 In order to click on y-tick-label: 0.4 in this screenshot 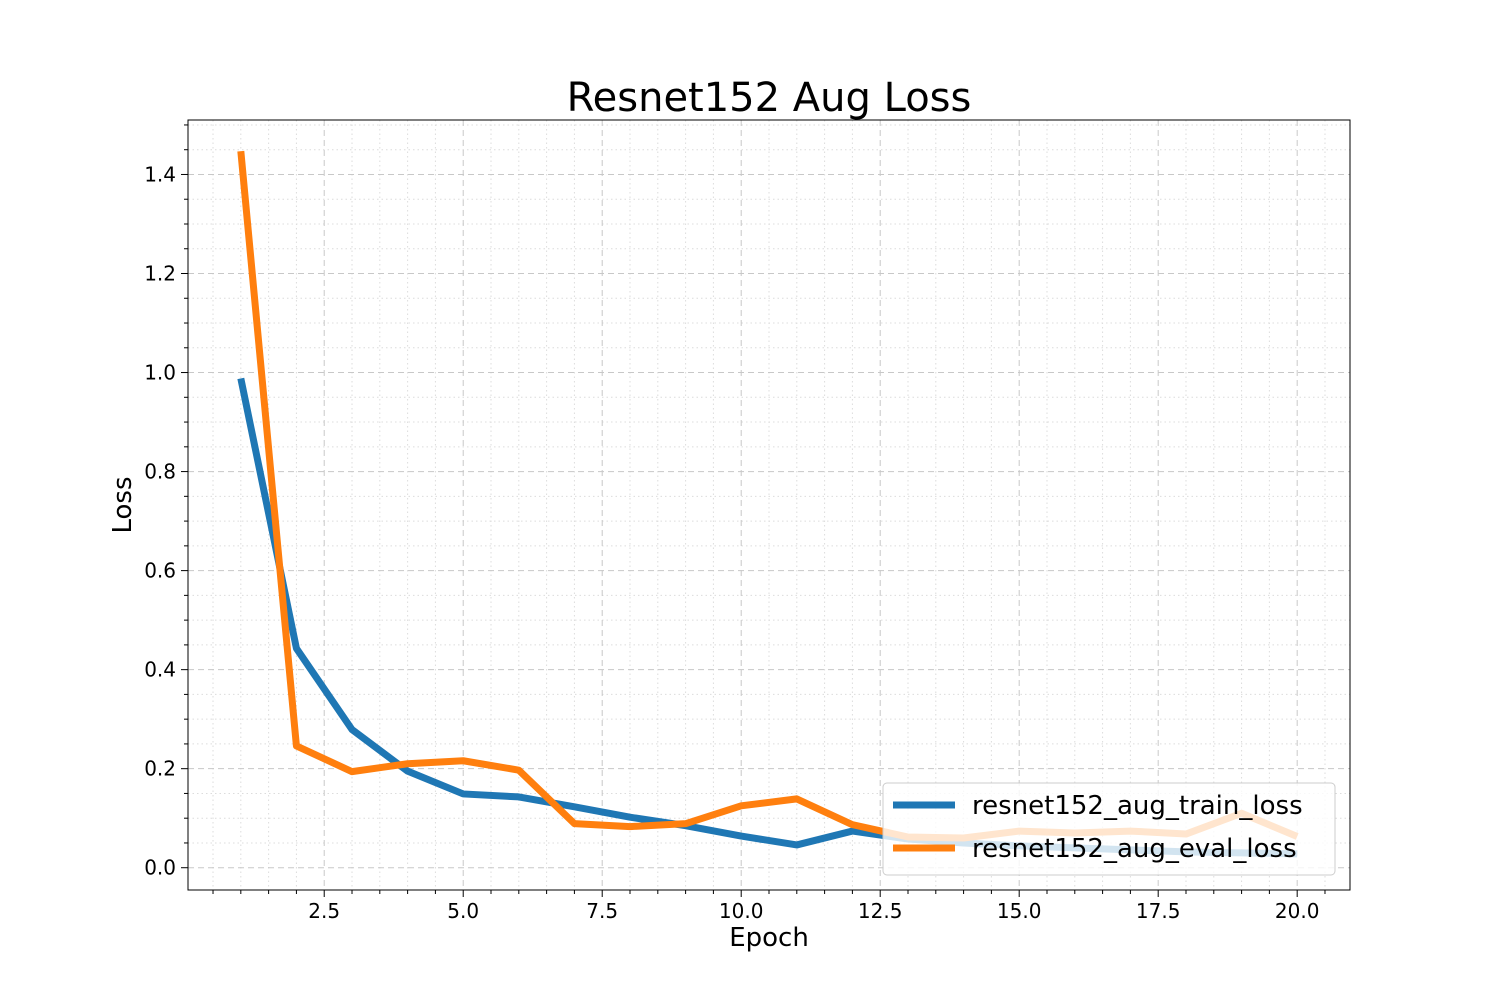, I will do `click(160, 670)`.